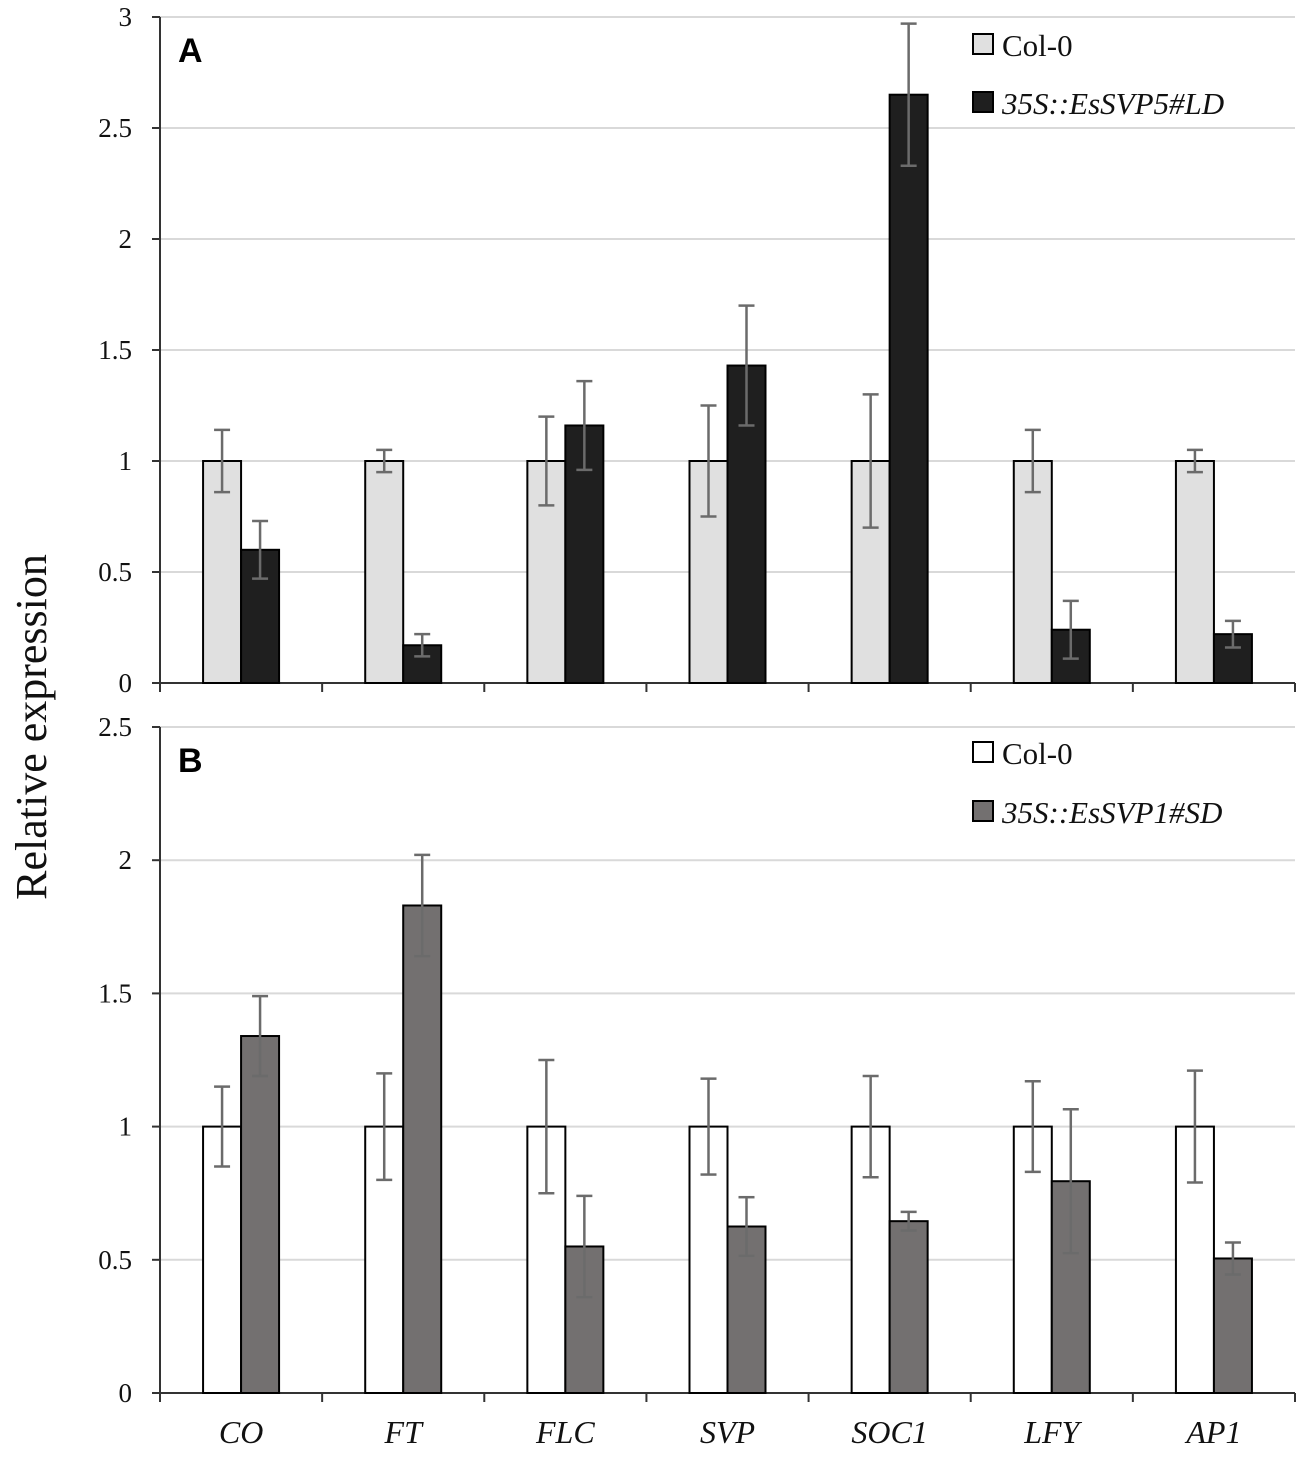  What do you see at coordinates (404, 1432) in the screenshot?
I see `x-category-label: FT` at bounding box center [404, 1432].